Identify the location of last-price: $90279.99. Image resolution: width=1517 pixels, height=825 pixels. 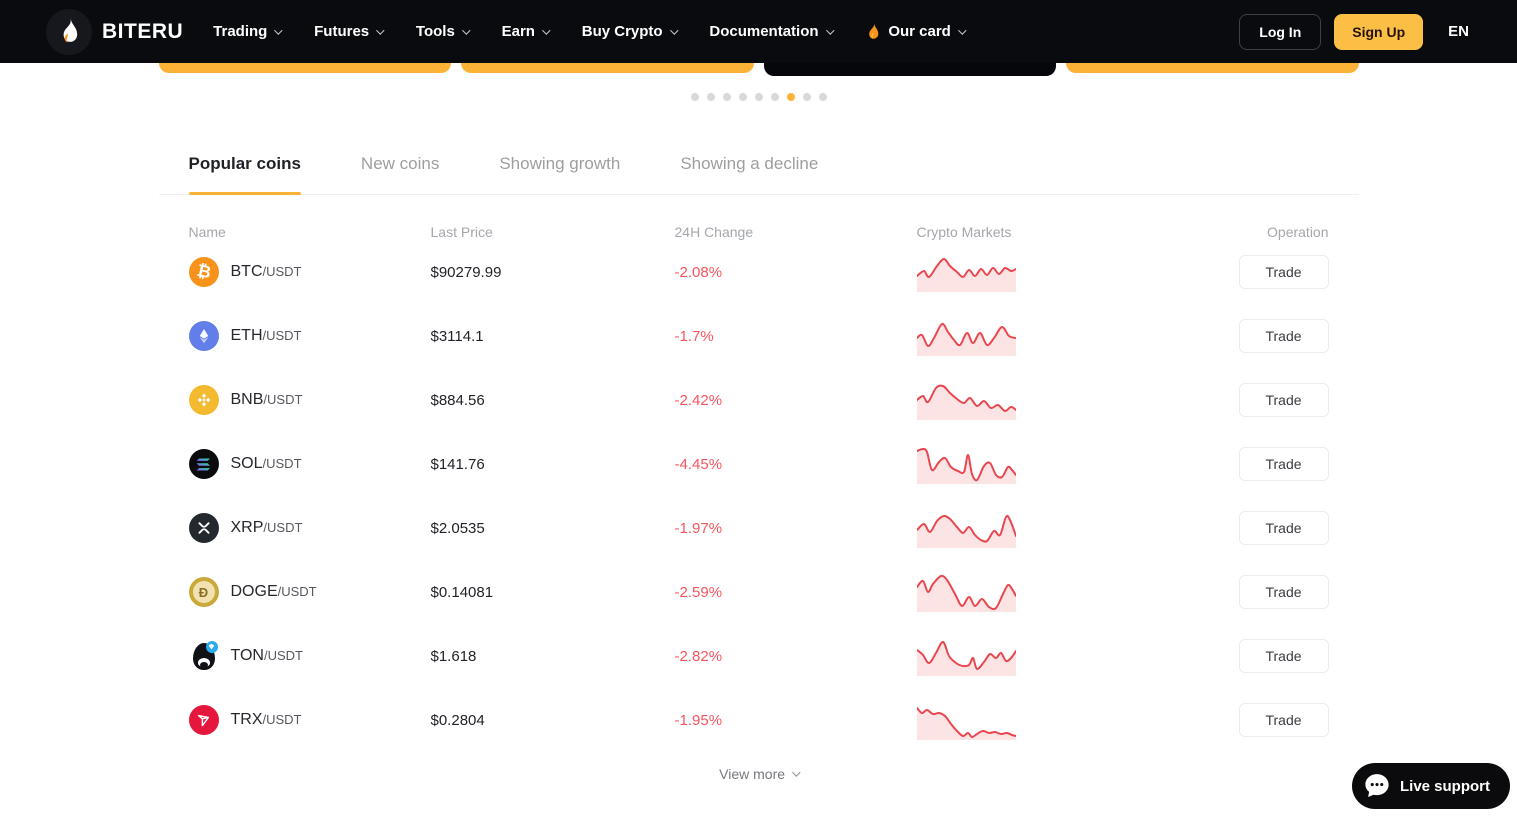
(466, 272).